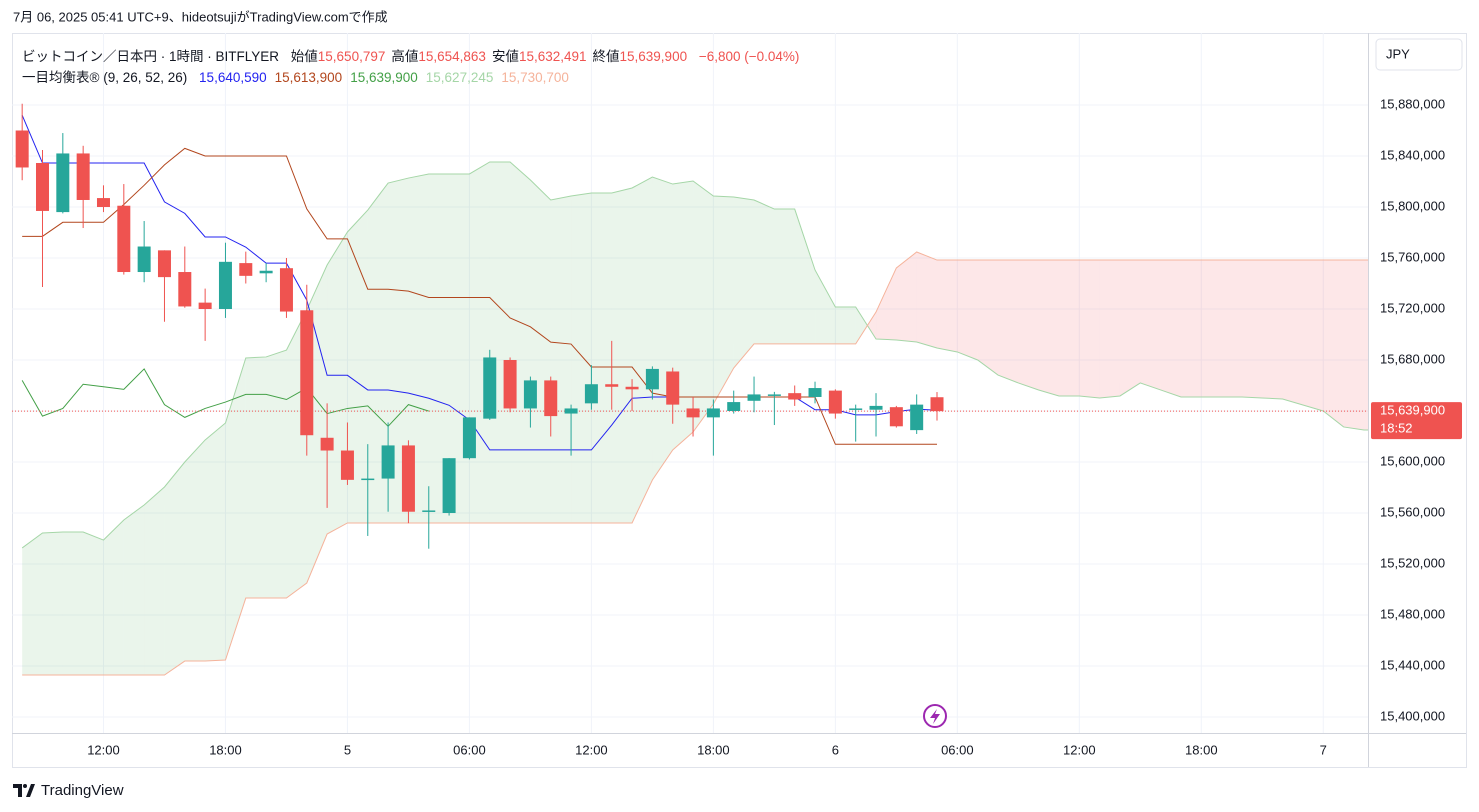 This screenshot has height=812, width=1479. What do you see at coordinates (552, 56) in the screenshot?
I see `ohlc-value: 15,632,491` at bounding box center [552, 56].